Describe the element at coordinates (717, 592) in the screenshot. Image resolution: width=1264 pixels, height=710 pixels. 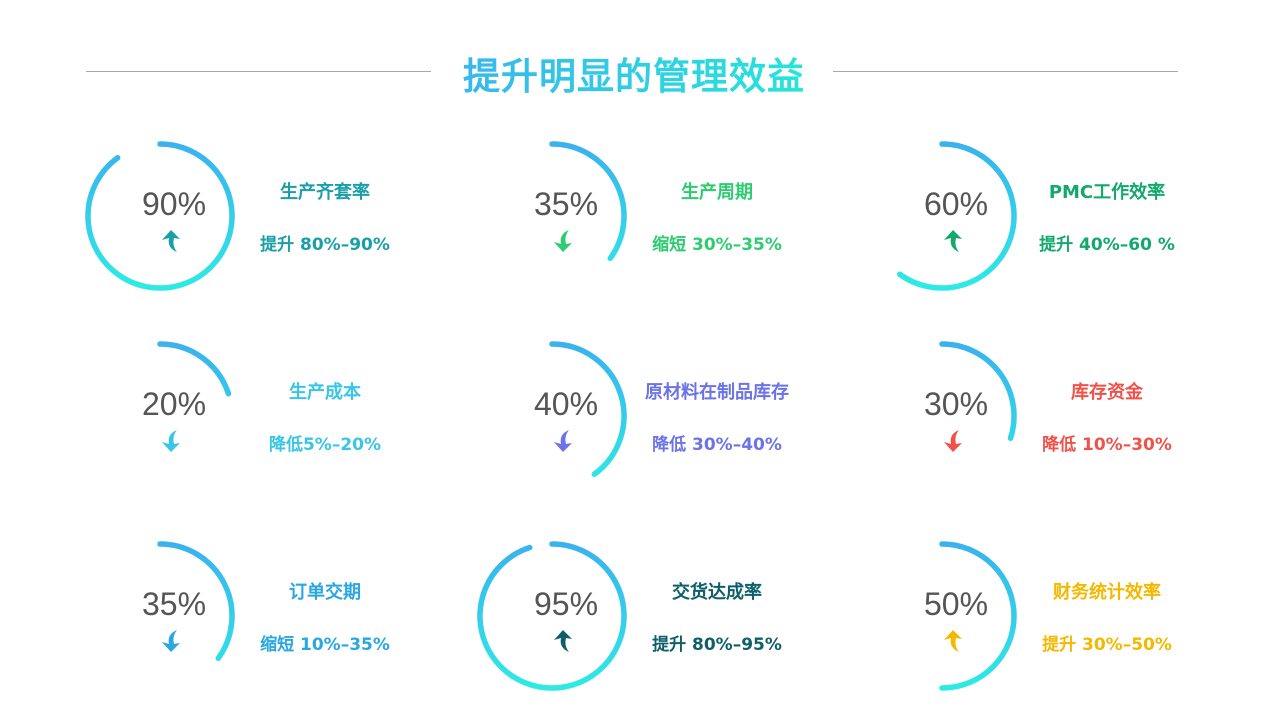
I see `metric-name: 交货达成率` at that location.